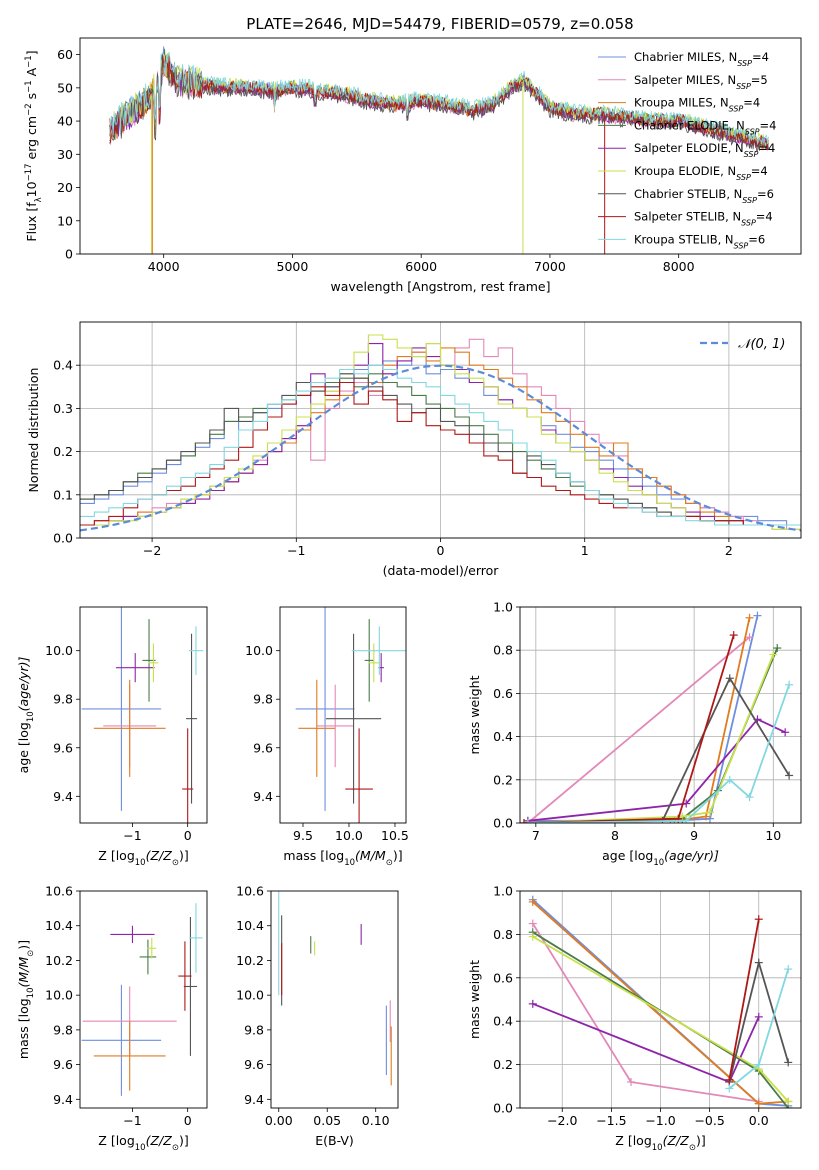 Image resolution: width=819 pixels, height=1170 pixels. Describe the element at coordinates (697, 105) in the screenshot. I see `legend-label: Kroupa MILES, NSSP=4` at that location.